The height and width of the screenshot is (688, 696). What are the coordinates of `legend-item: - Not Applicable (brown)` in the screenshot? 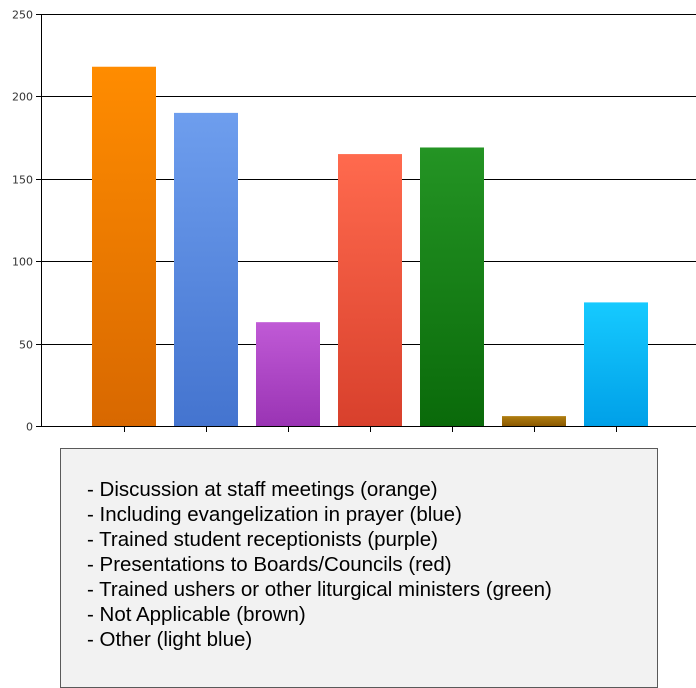 It's located at (196, 614).